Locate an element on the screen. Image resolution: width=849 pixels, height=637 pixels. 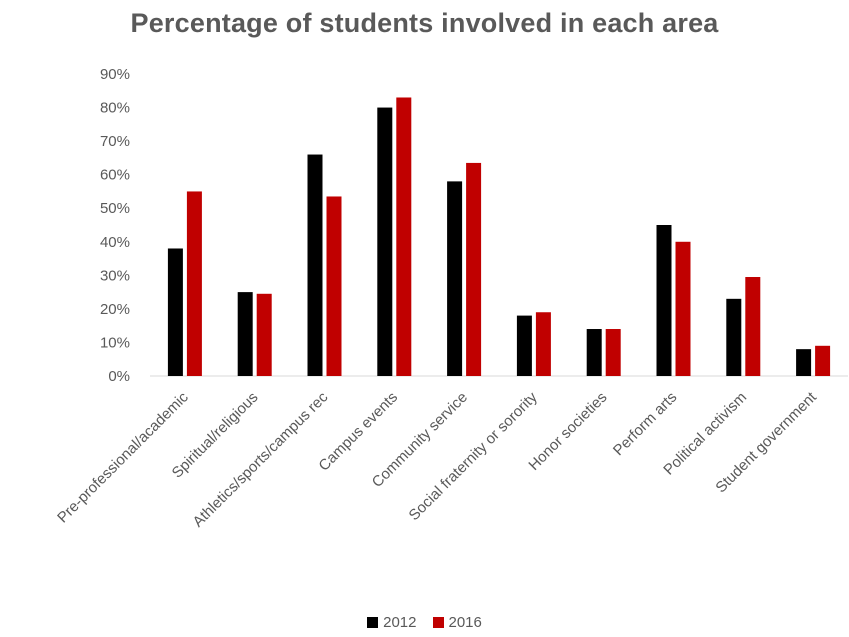
category-label: Social fraternity or sorority is located at coordinates (474, 456).